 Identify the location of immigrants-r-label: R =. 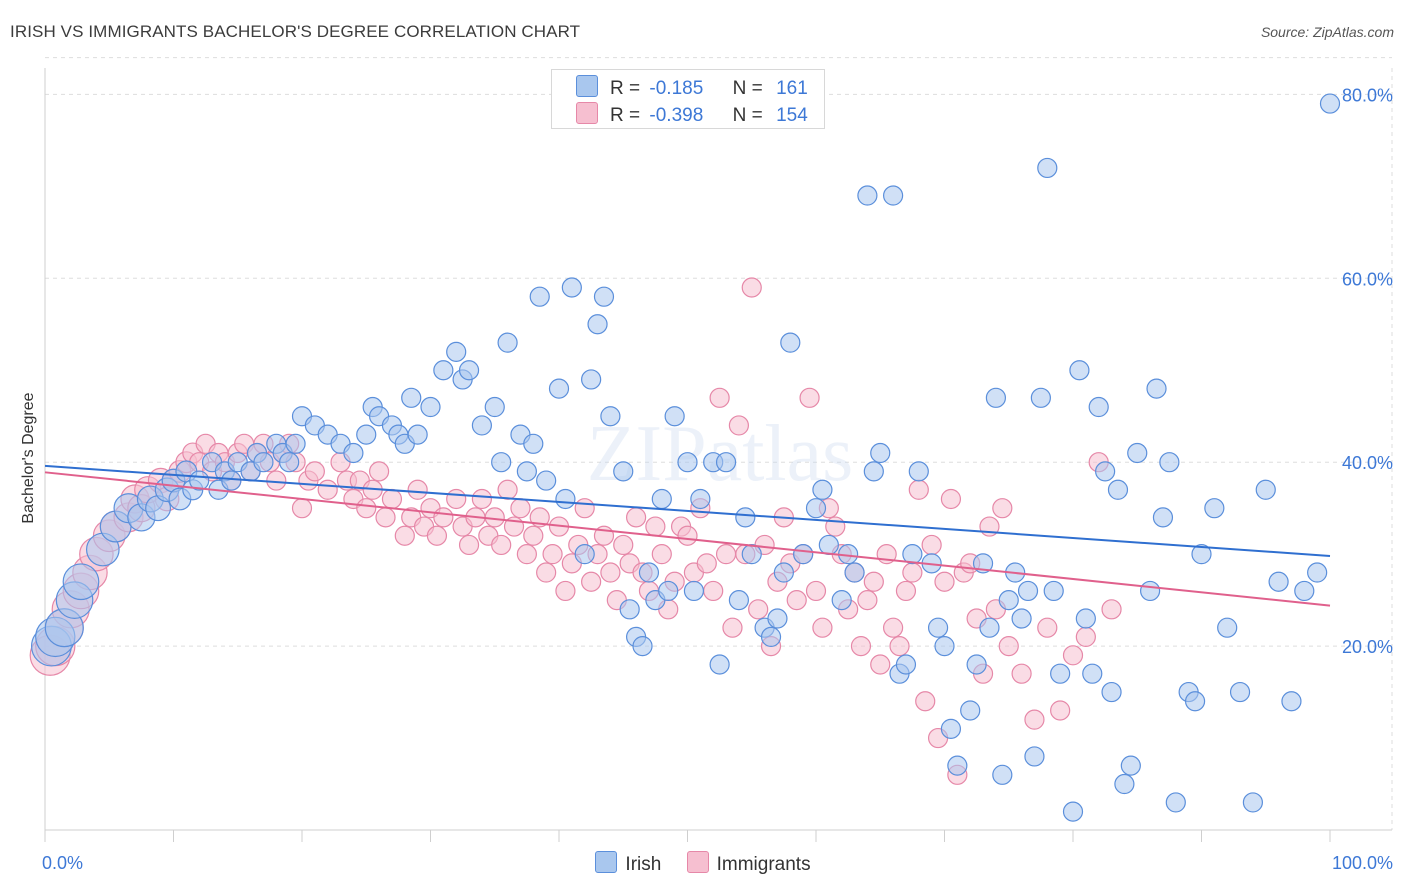
(625, 115).